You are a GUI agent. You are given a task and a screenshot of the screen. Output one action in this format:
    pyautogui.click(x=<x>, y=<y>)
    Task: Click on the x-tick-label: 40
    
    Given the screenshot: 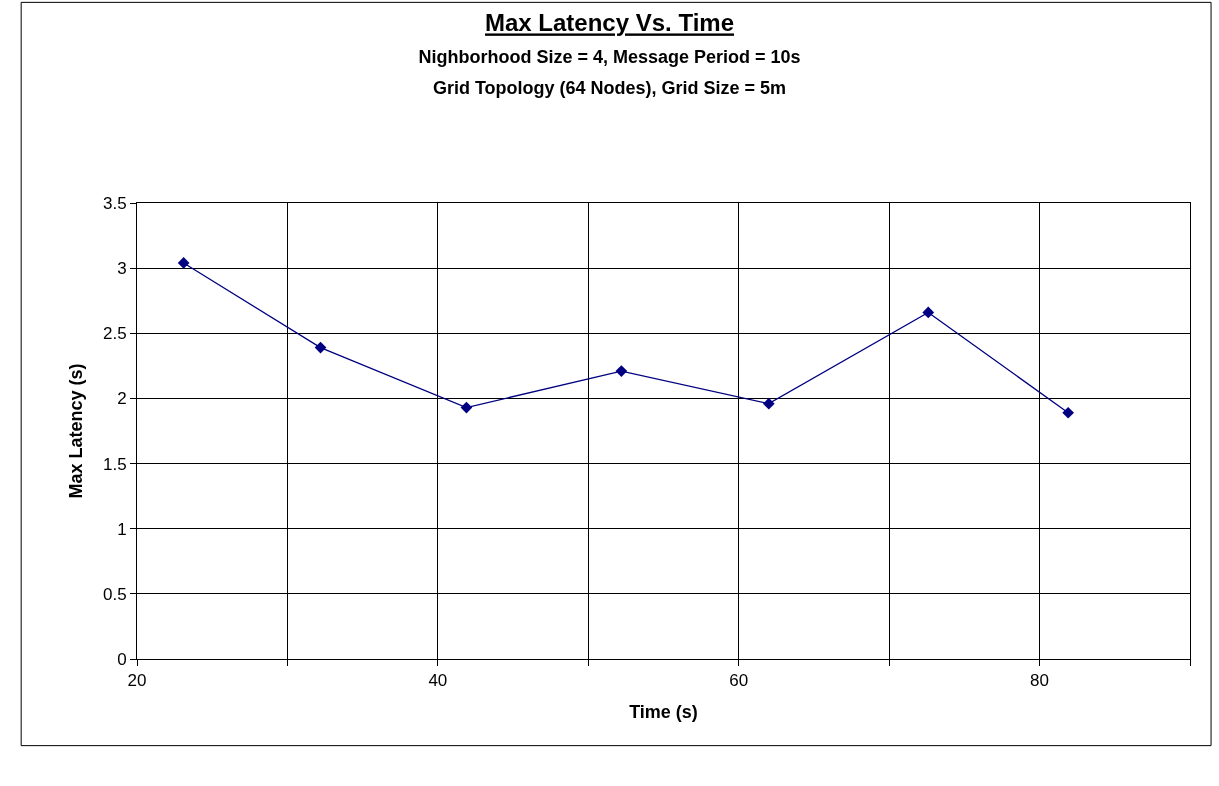 What is the action you would take?
    pyautogui.click(x=438, y=681)
    